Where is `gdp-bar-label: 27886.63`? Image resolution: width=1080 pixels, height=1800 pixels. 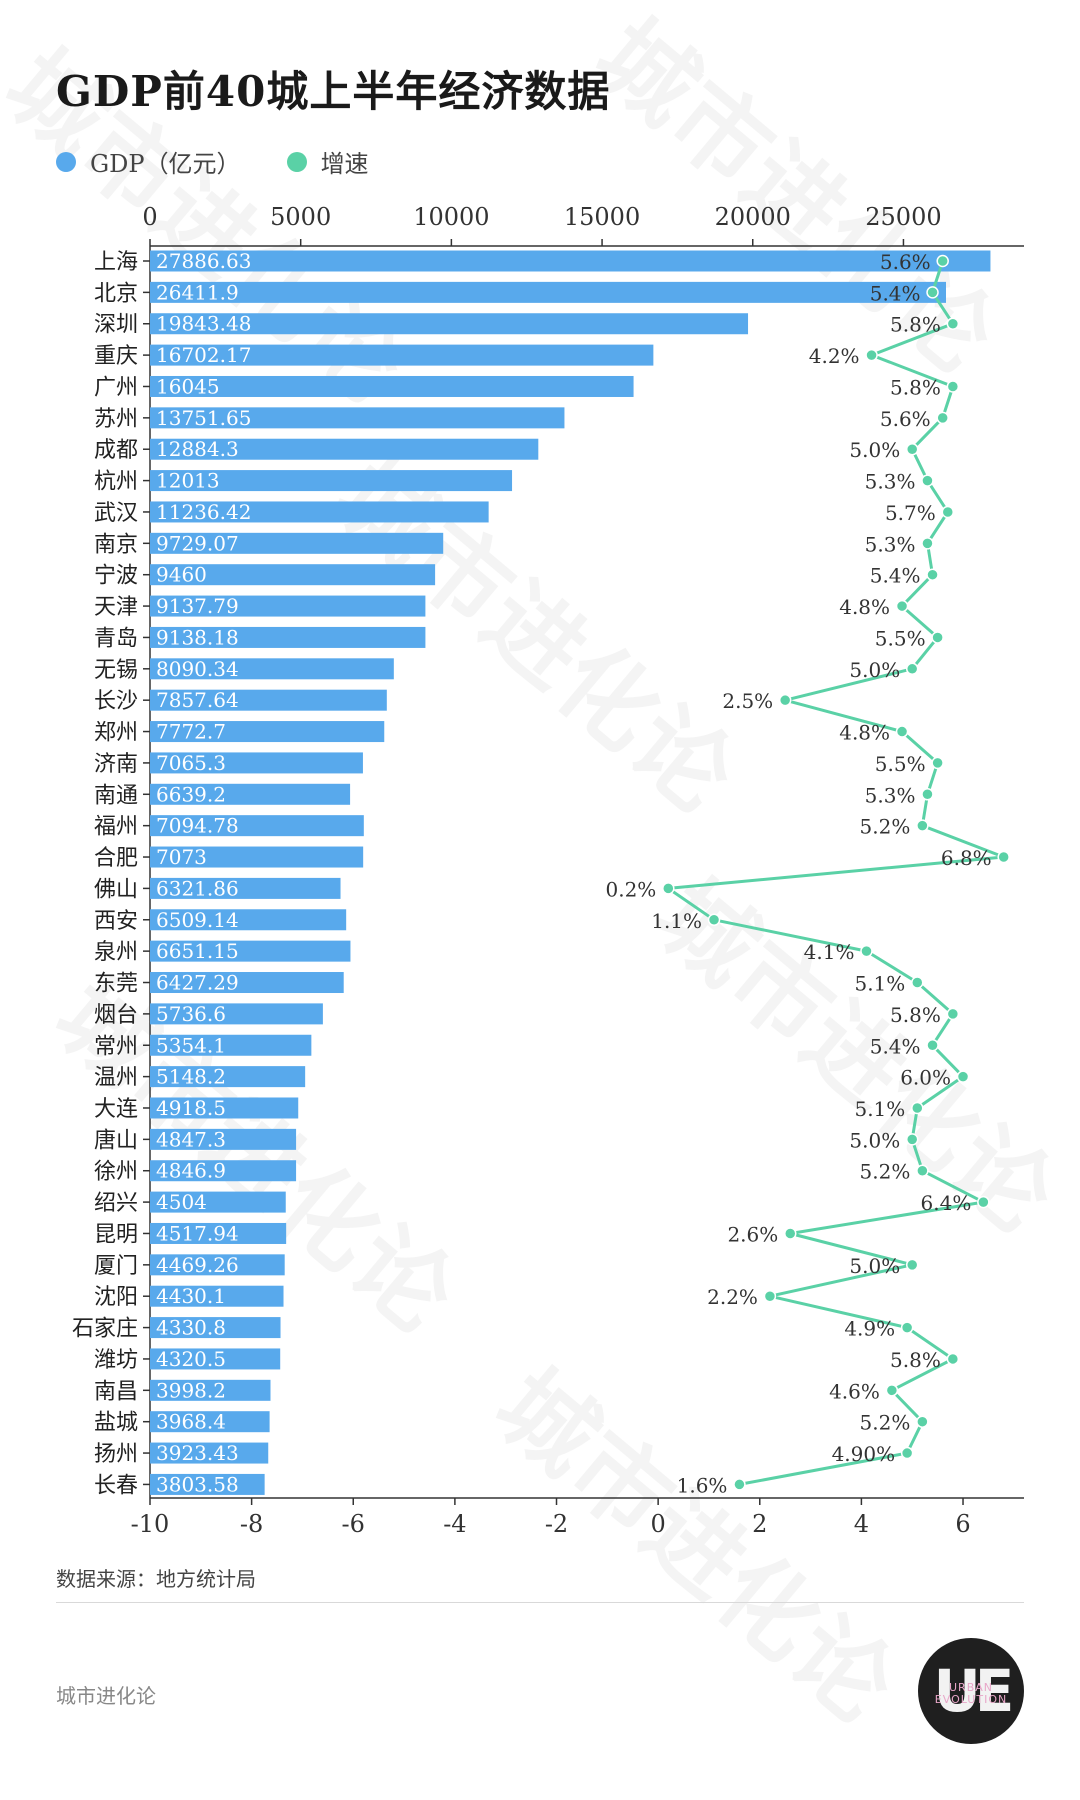
gdp-bar-label: 27886.63 is located at coordinates (203, 261).